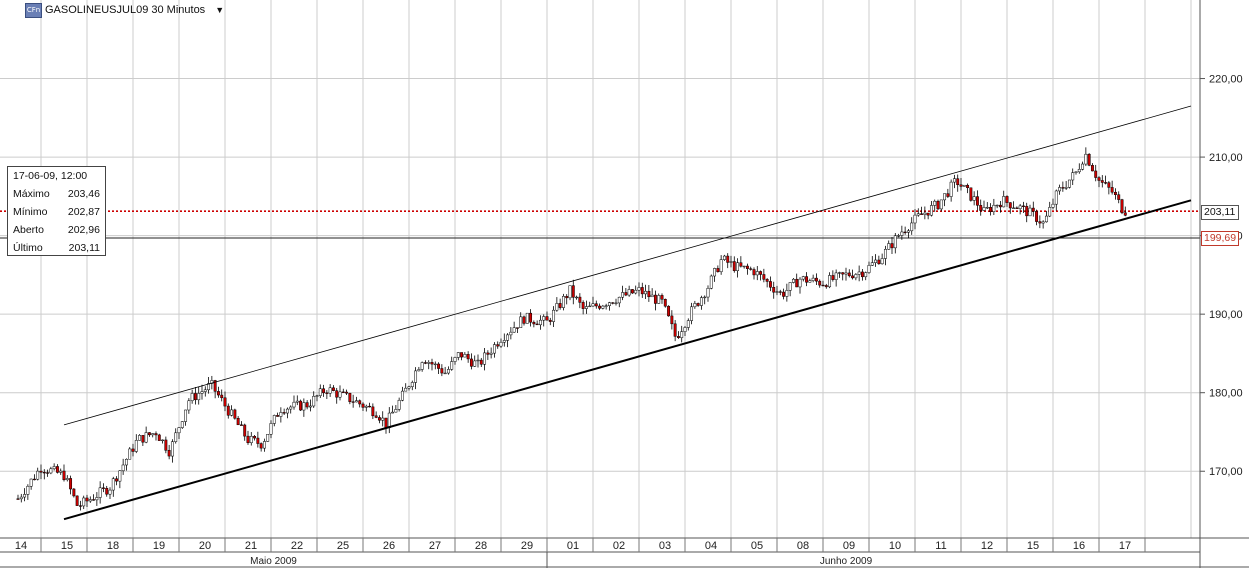  I want to click on chevron-down-icon: ▼, so click(220, 10).